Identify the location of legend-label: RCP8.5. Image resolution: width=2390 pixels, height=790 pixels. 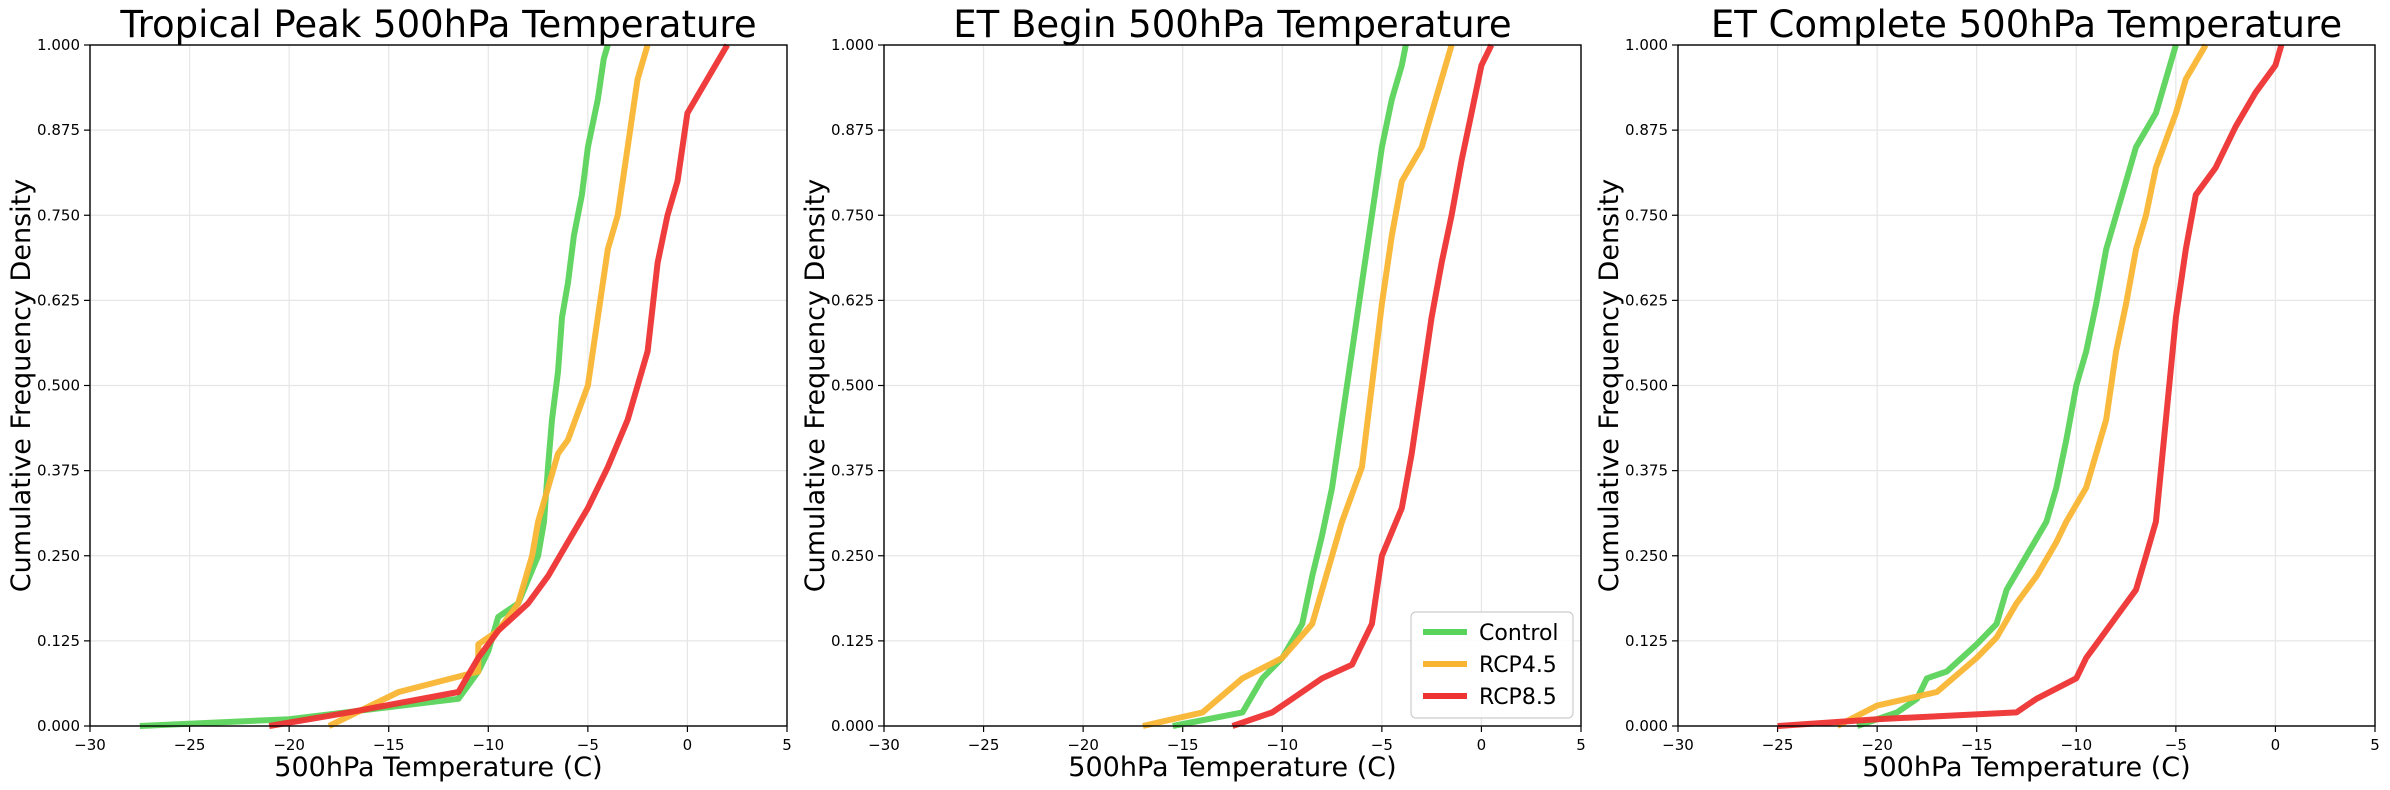
(1518, 697).